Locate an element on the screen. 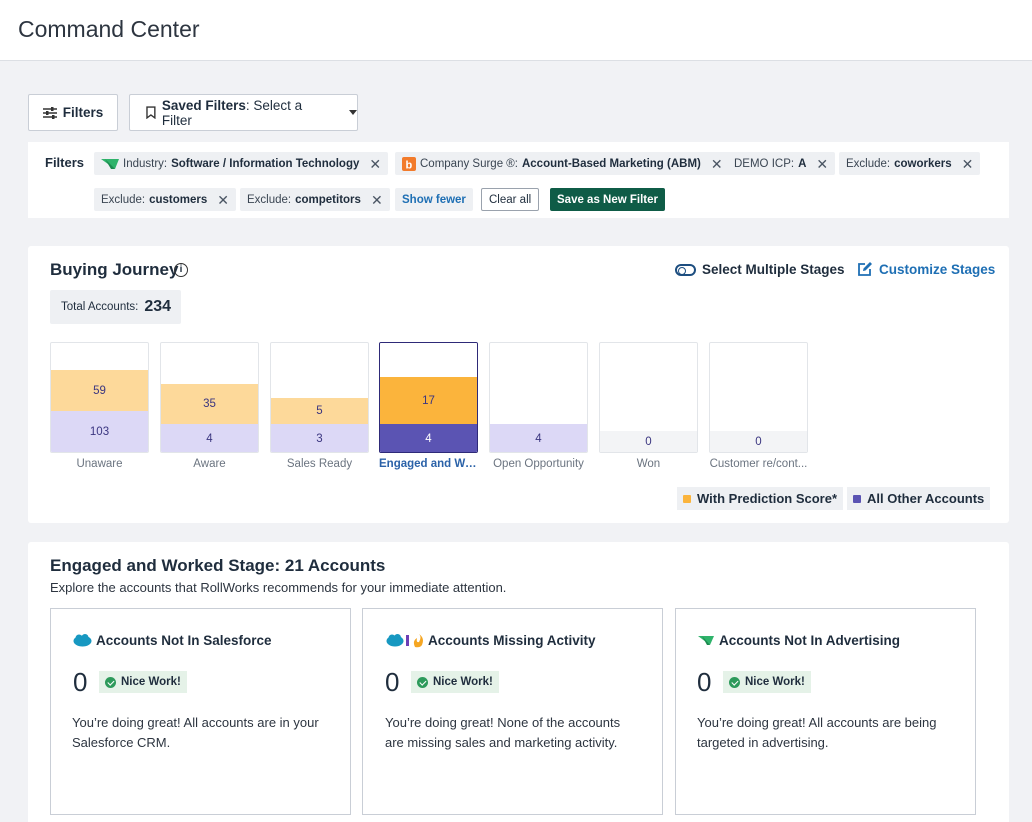  description-line: Salesforce CRM. is located at coordinates (121, 742).